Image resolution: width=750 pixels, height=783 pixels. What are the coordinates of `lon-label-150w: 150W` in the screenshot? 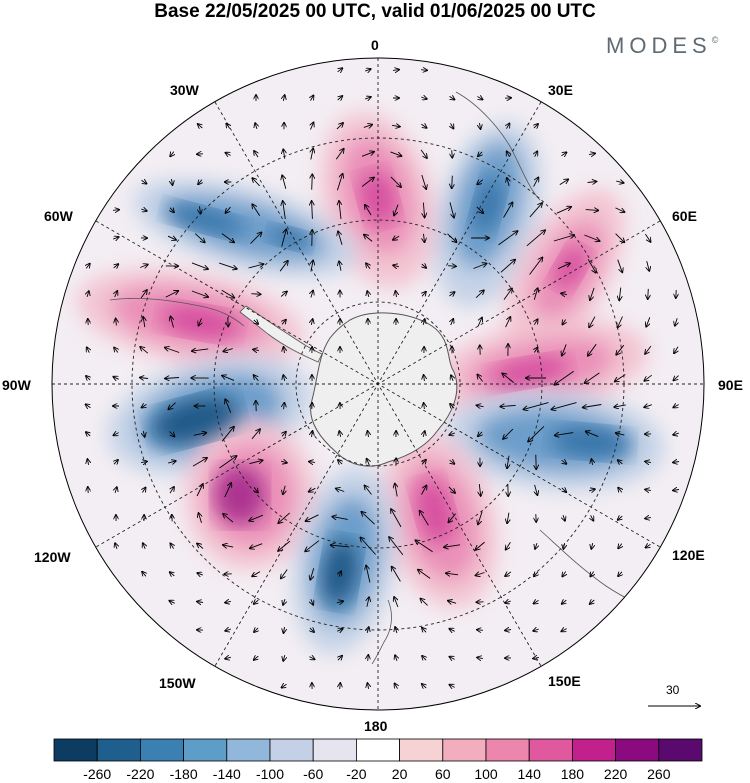 It's located at (177, 683).